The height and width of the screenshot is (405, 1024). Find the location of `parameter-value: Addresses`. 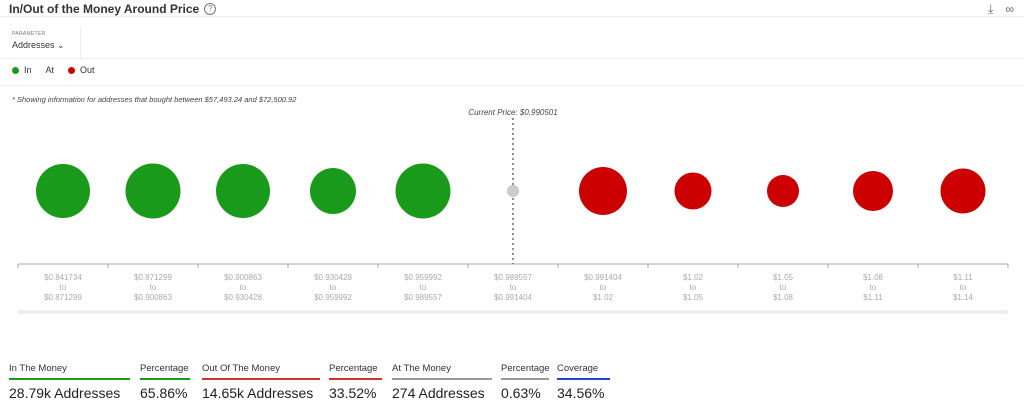

parameter-value: Addresses is located at coordinates (33, 45).